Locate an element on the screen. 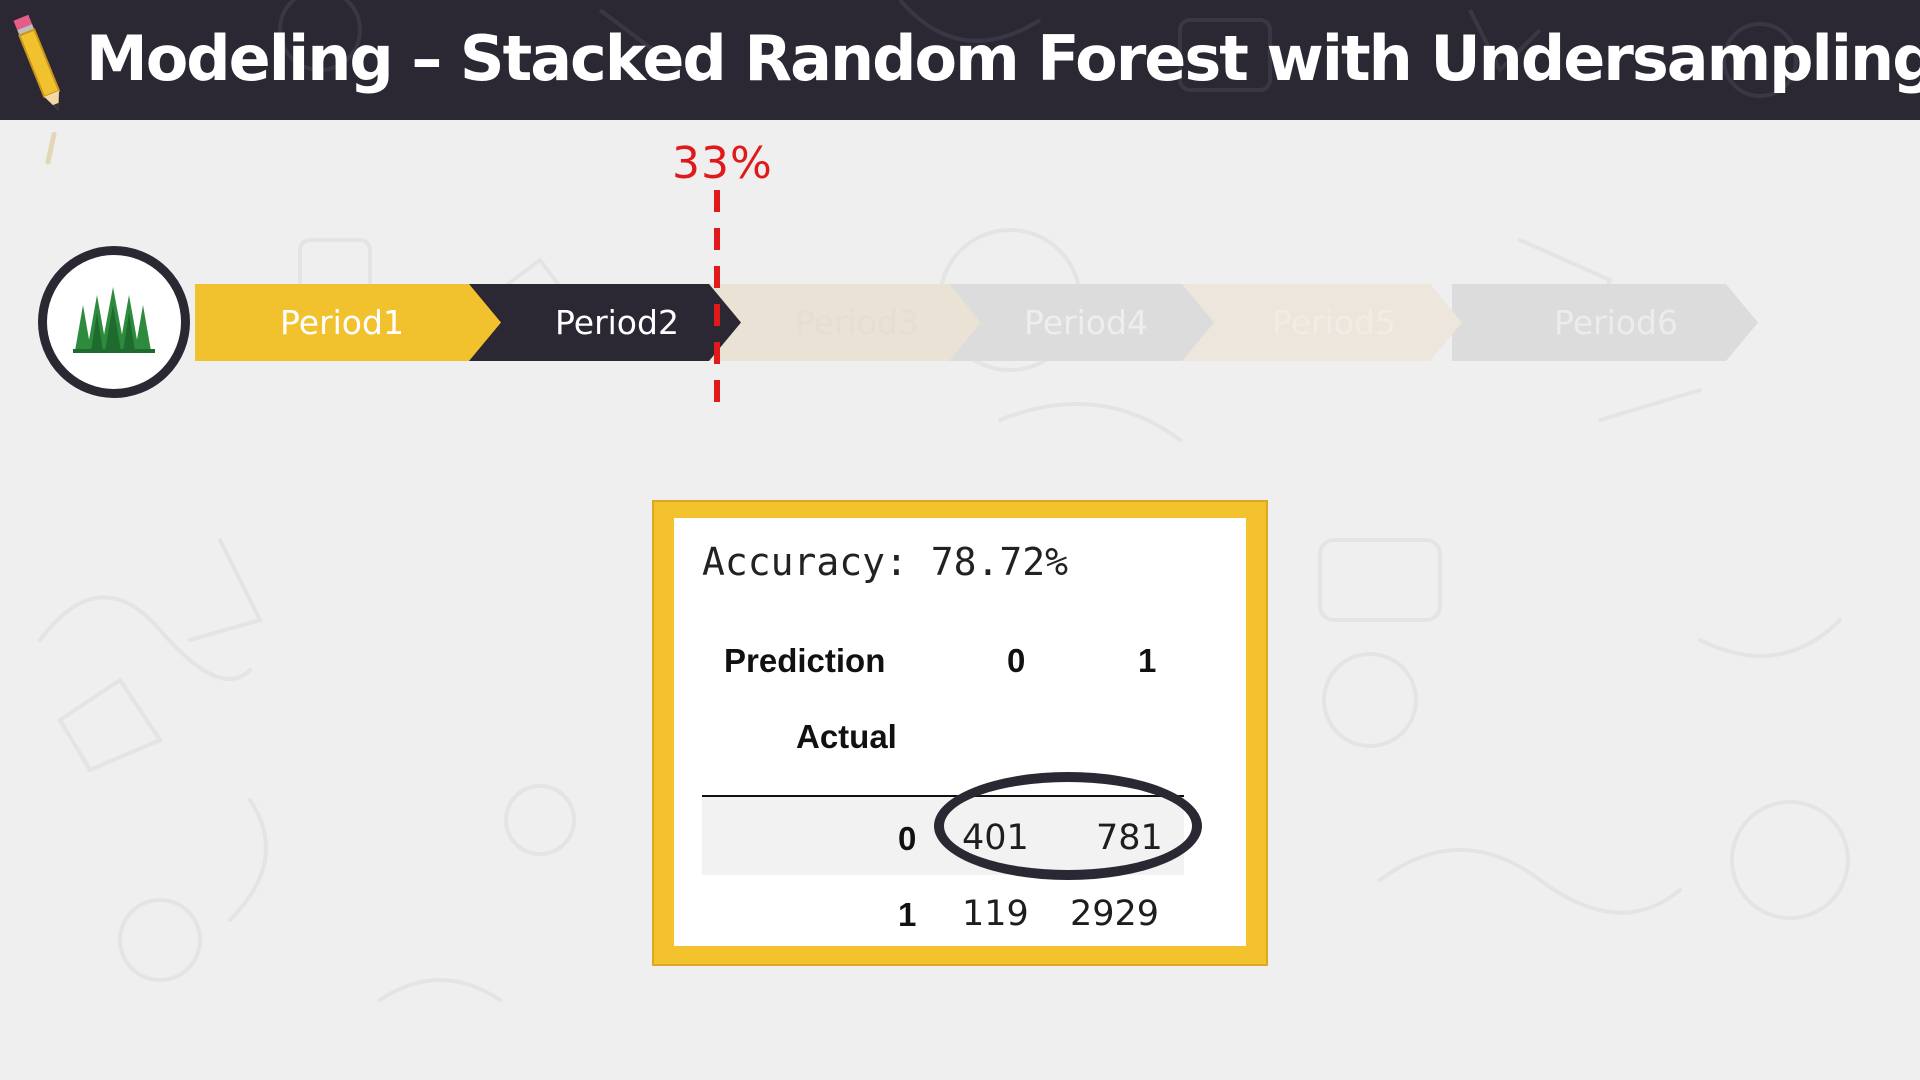 The image size is (1920, 1080). period-5-segment: Period5 is located at coordinates (1322, 322).